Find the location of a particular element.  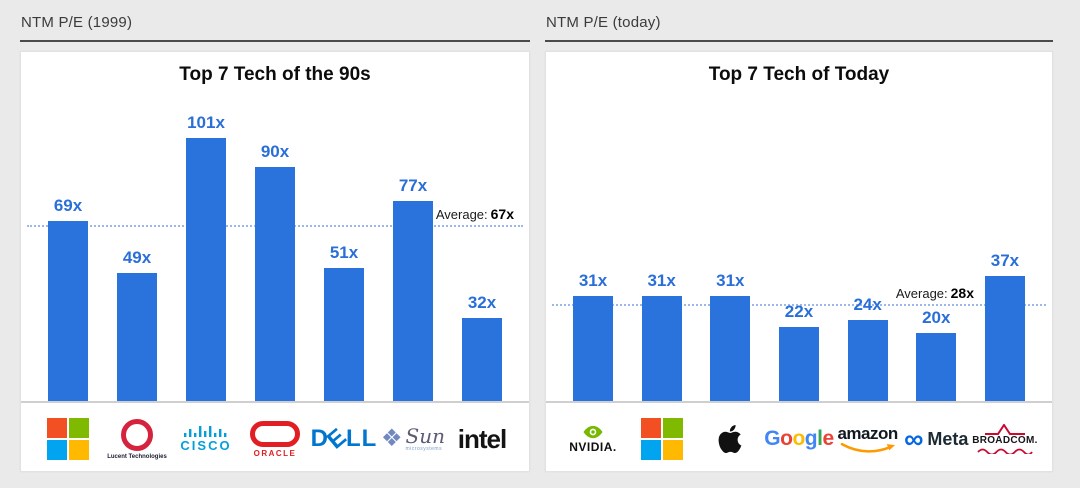

google-letter: e is located at coordinates (828, 438).